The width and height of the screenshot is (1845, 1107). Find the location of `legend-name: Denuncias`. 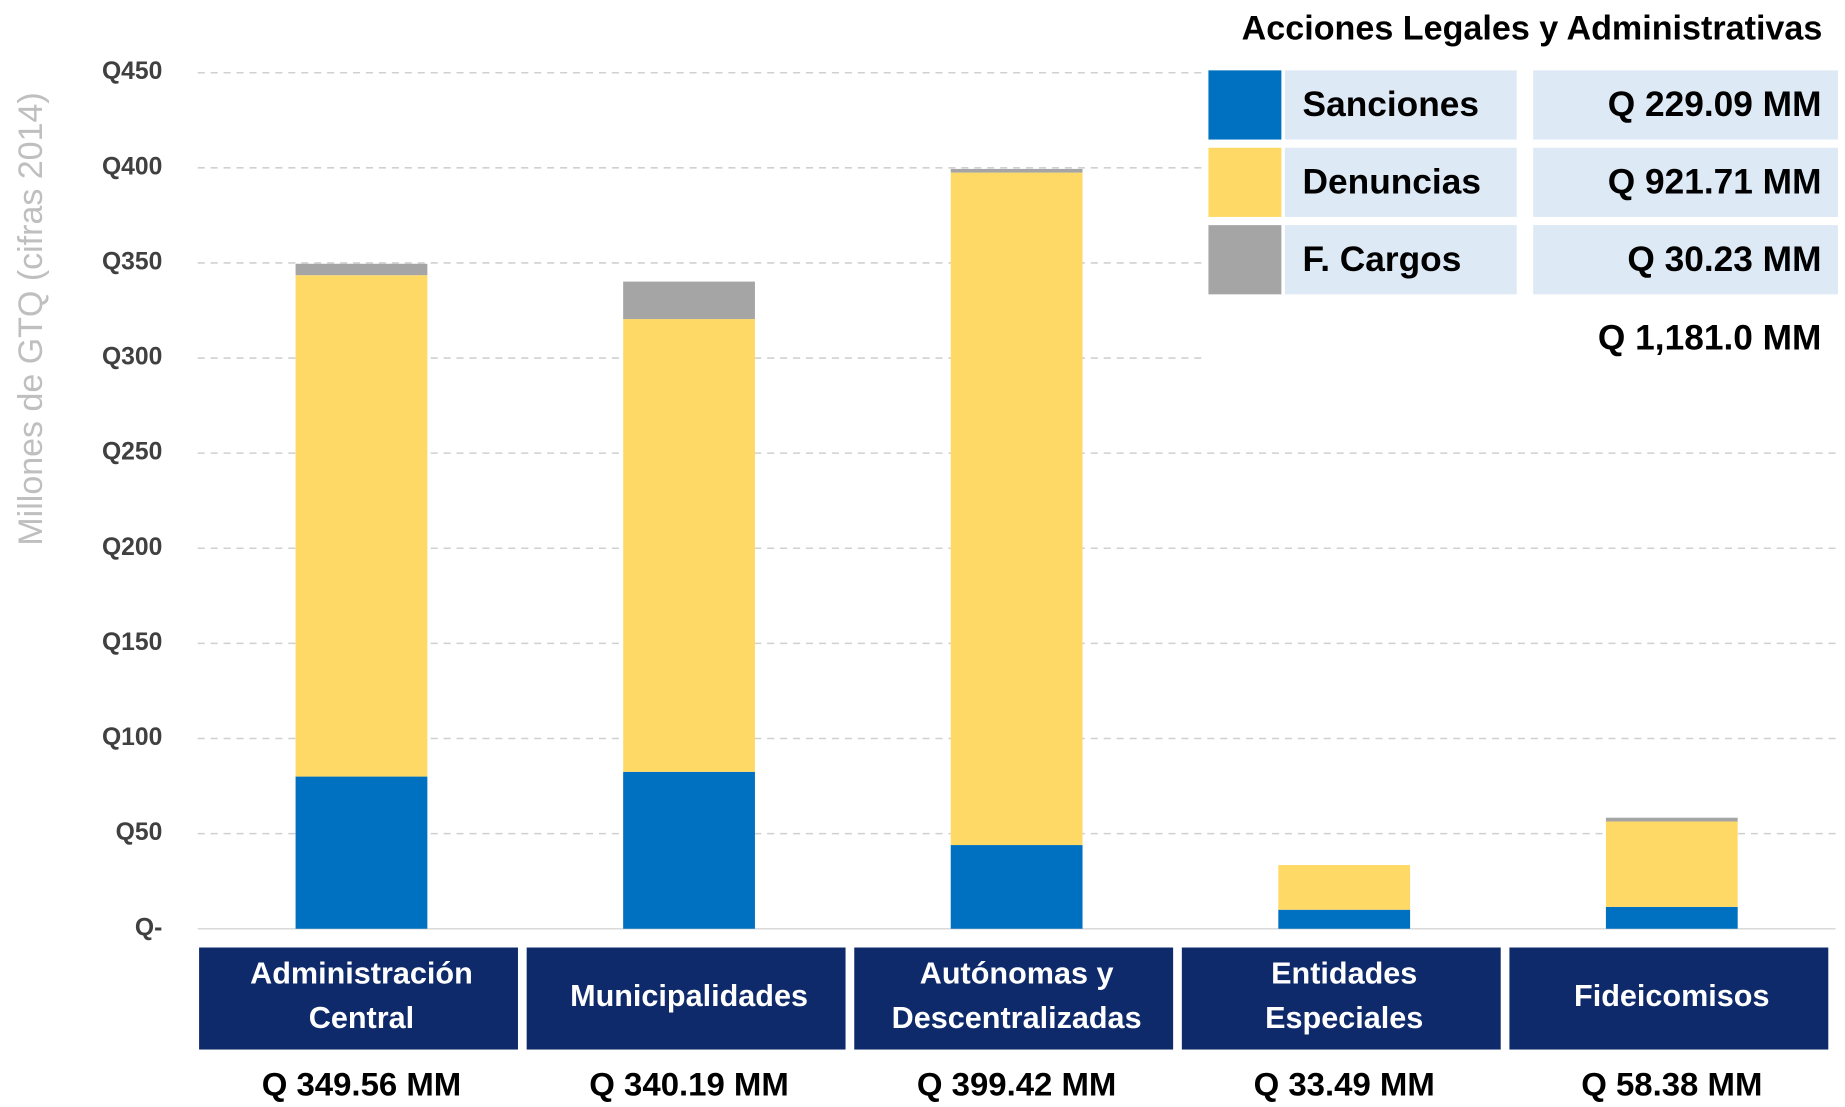

legend-name: Denuncias is located at coordinates (1392, 181).